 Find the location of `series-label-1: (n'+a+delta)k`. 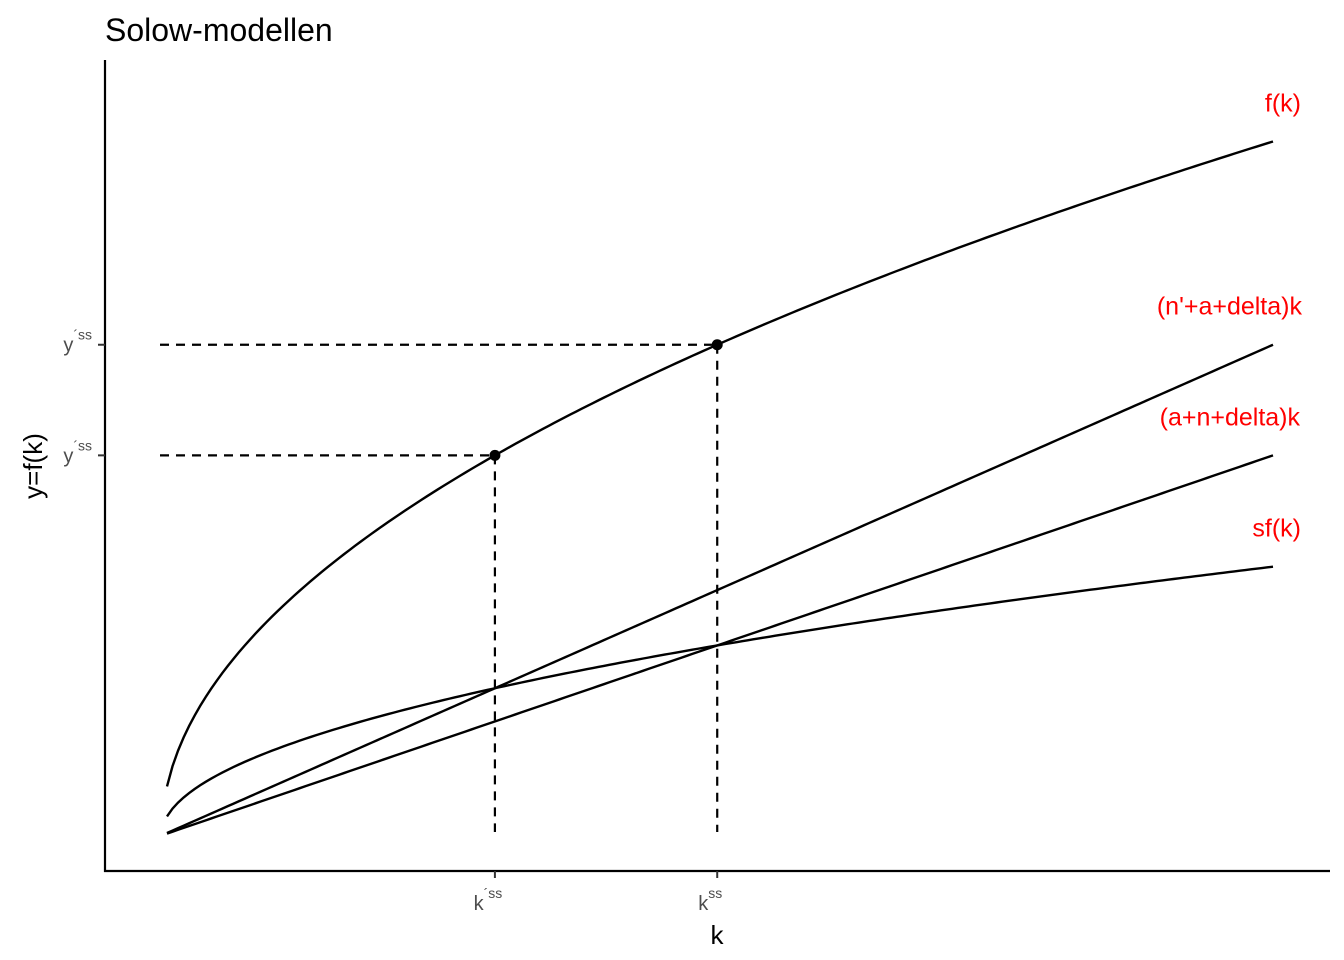

series-label-1: (n'+a+delta)k is located at coordinates (1230, 307).